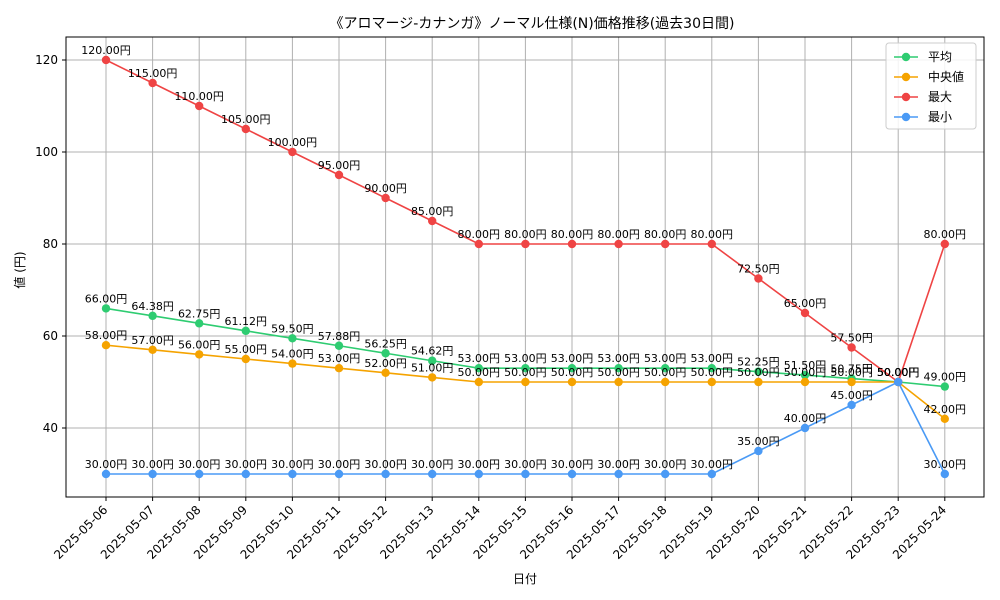 This screenshot has width=1000, height=600. Describe the element at coordinates (432, 211) in the screenshot. I see `data-label: 85.00円` at that location.